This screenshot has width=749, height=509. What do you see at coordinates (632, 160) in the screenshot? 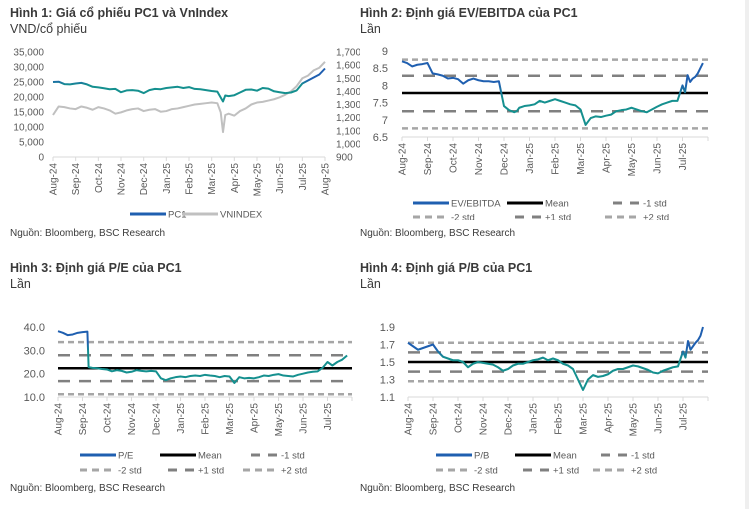
I see `fig2-x-tick-label: May-25` at bounding box center [632, 160].